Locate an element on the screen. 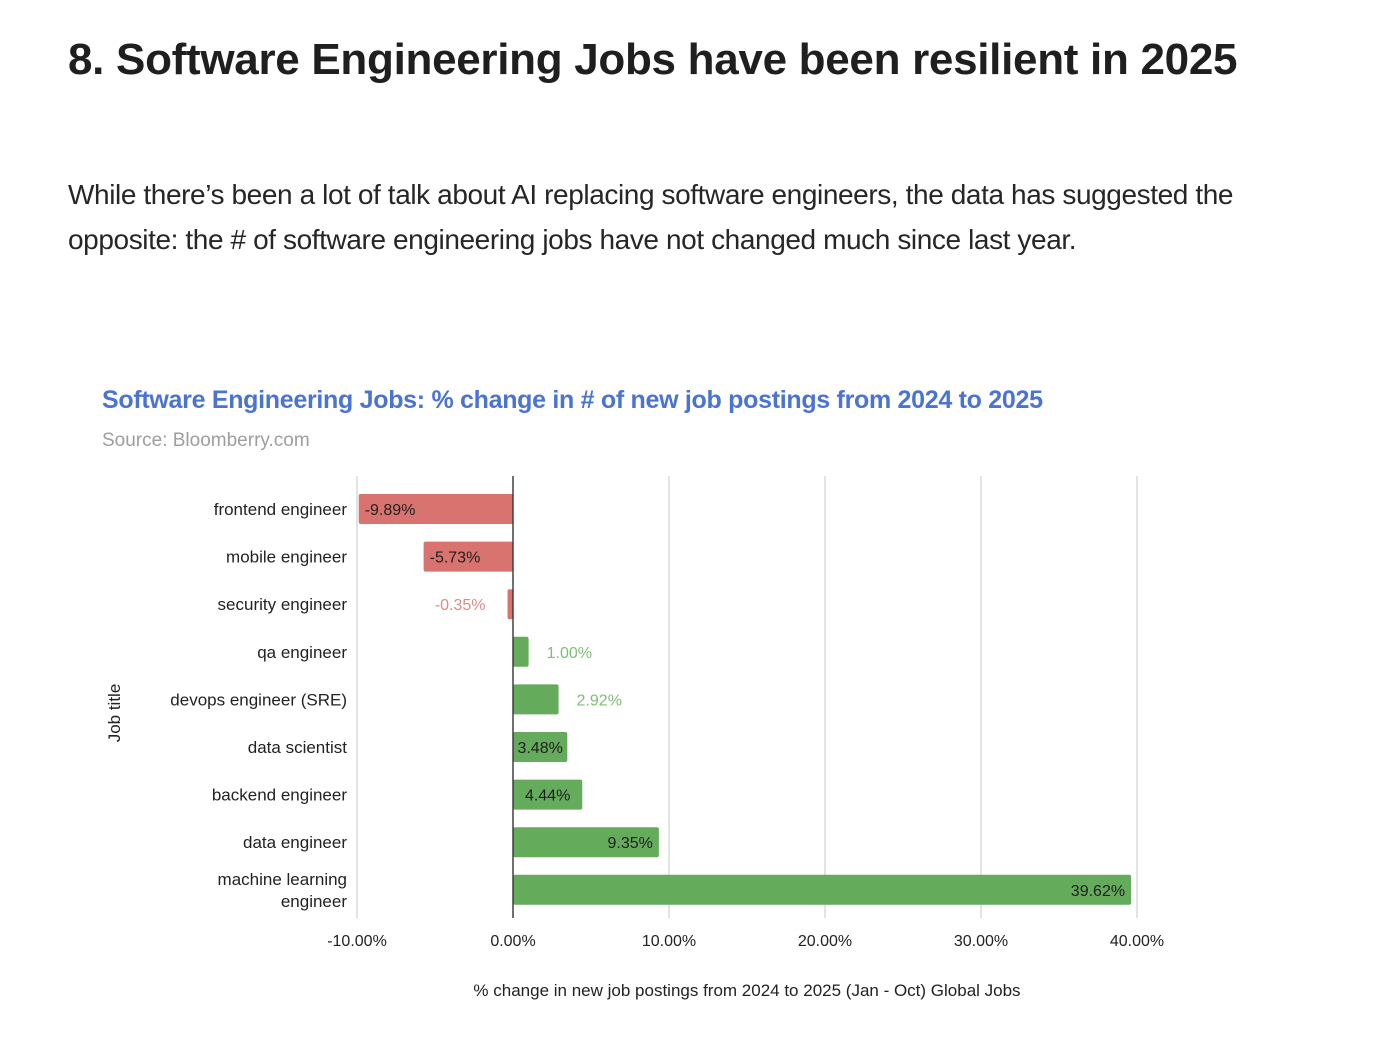 The image size is (1400, 1061). category-label: machine learning engineer is located at coordinates (283, 890).